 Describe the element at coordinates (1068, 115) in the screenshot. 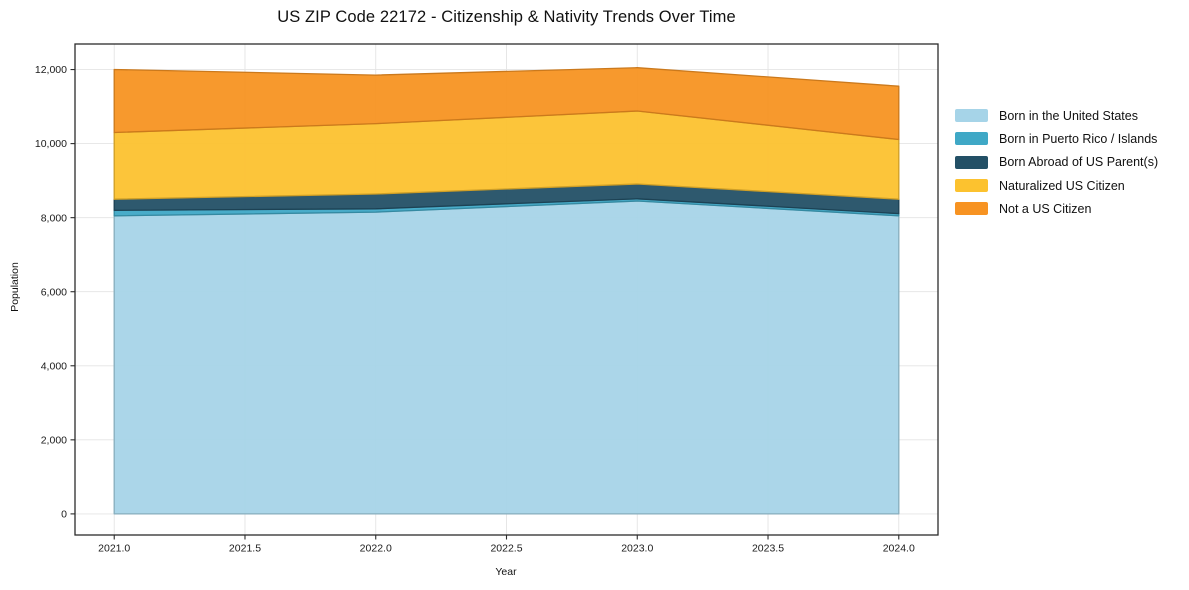

I see `legend-label: Born in the United States` at that location.